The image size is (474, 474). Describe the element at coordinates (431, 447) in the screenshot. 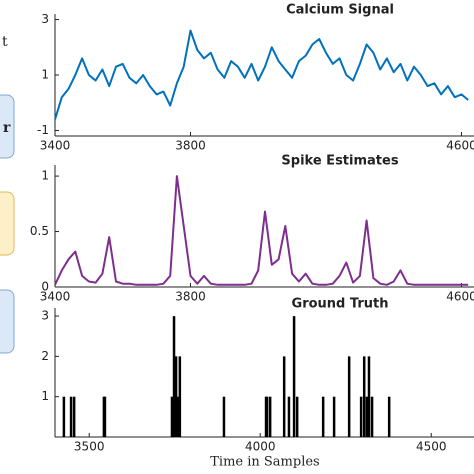

I see `x-tick-label: 4500` at that location.